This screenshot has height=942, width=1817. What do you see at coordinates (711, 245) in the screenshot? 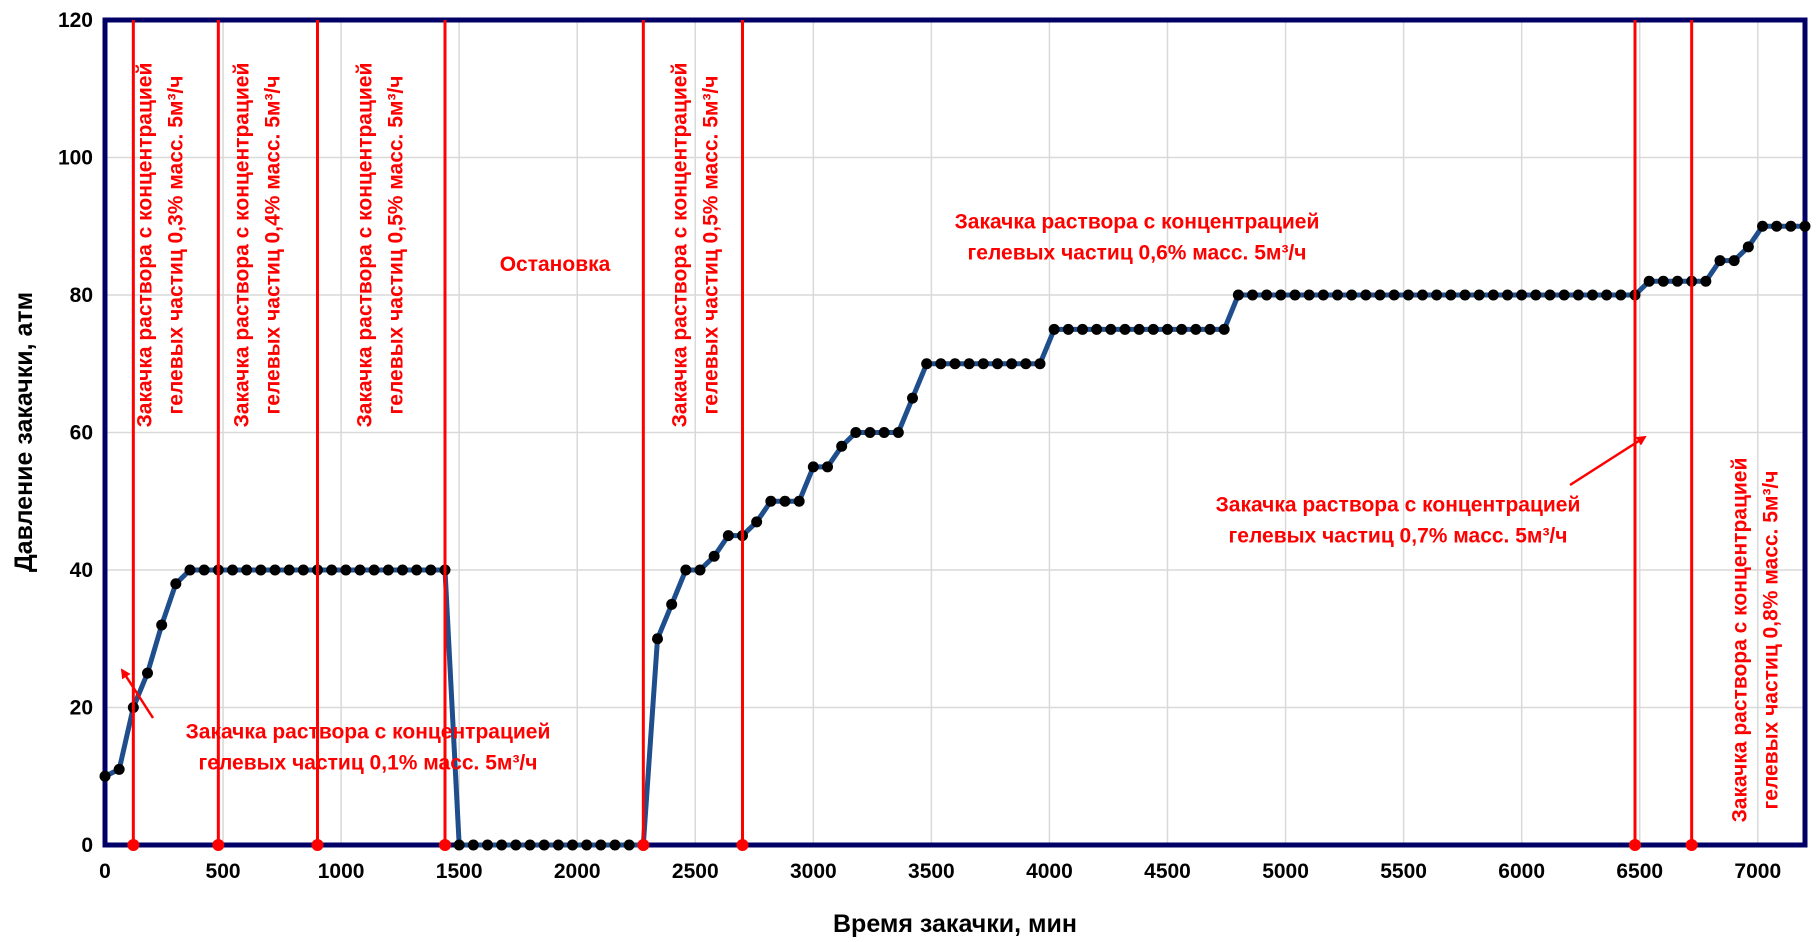
I see `annotation-line: гелевых частиц 0,5% масс. 5м³/ч` at bounding box center [711, 245].